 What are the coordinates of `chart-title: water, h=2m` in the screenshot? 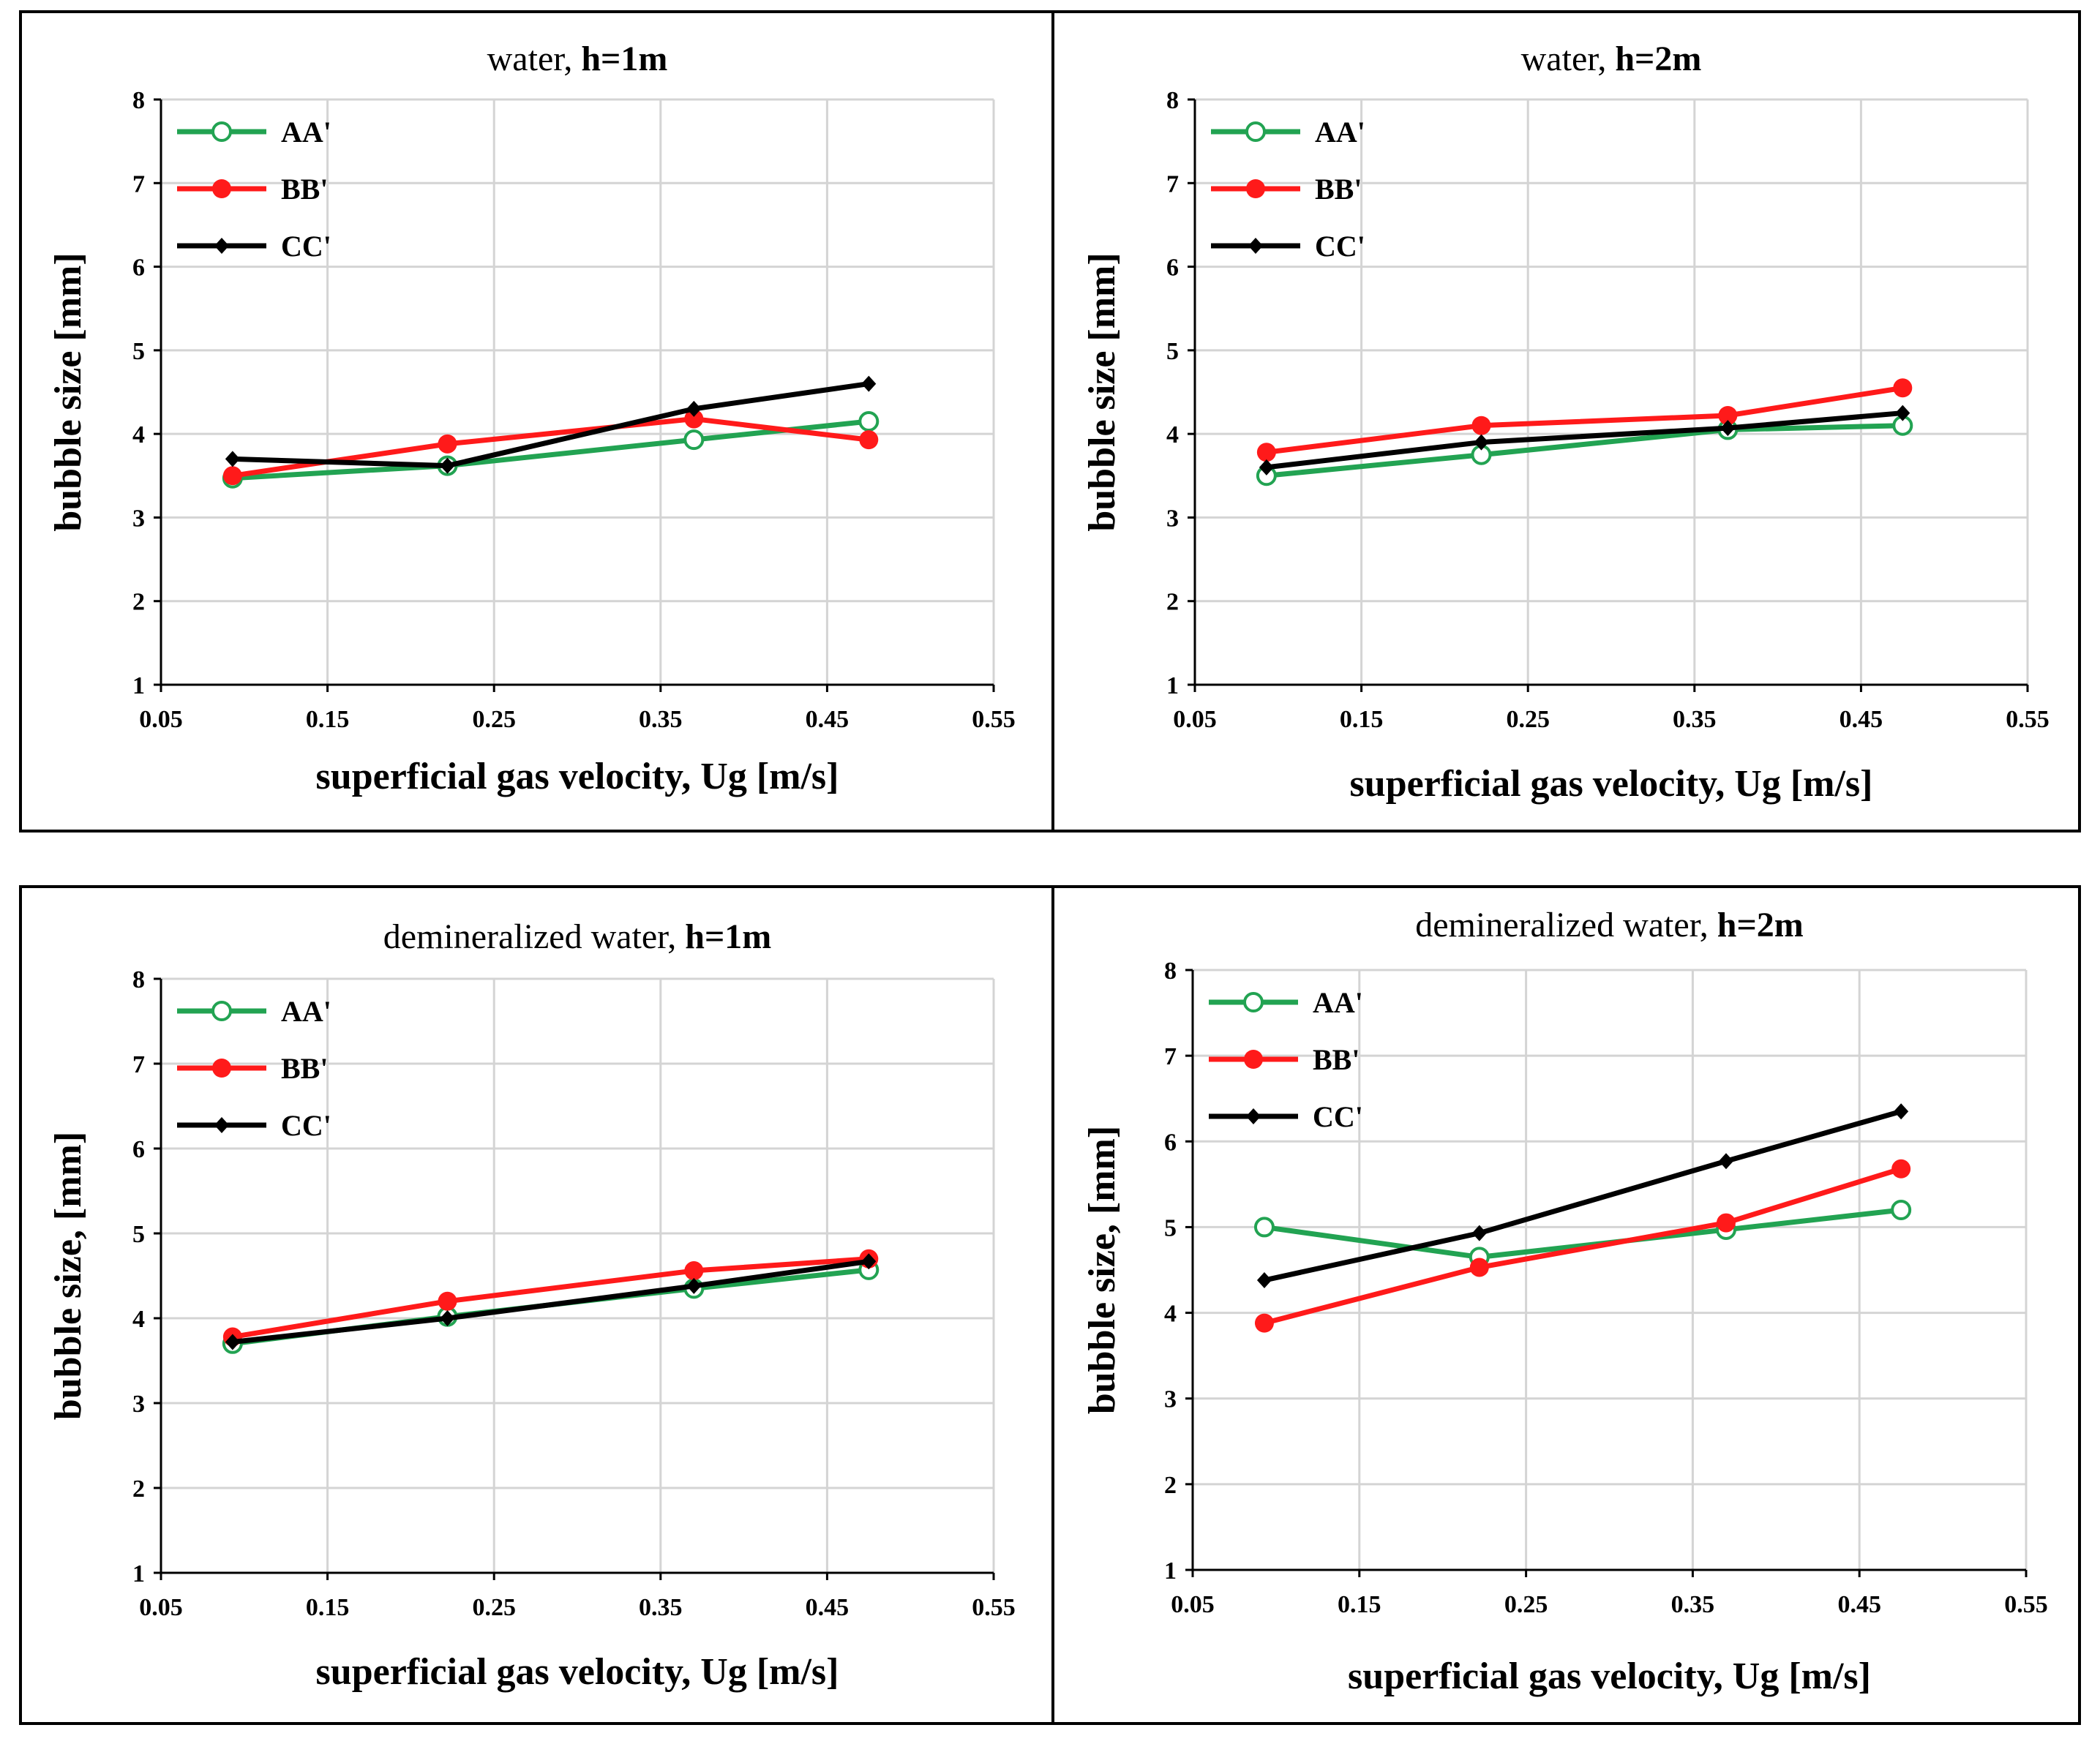 It's located at (1611, 59).